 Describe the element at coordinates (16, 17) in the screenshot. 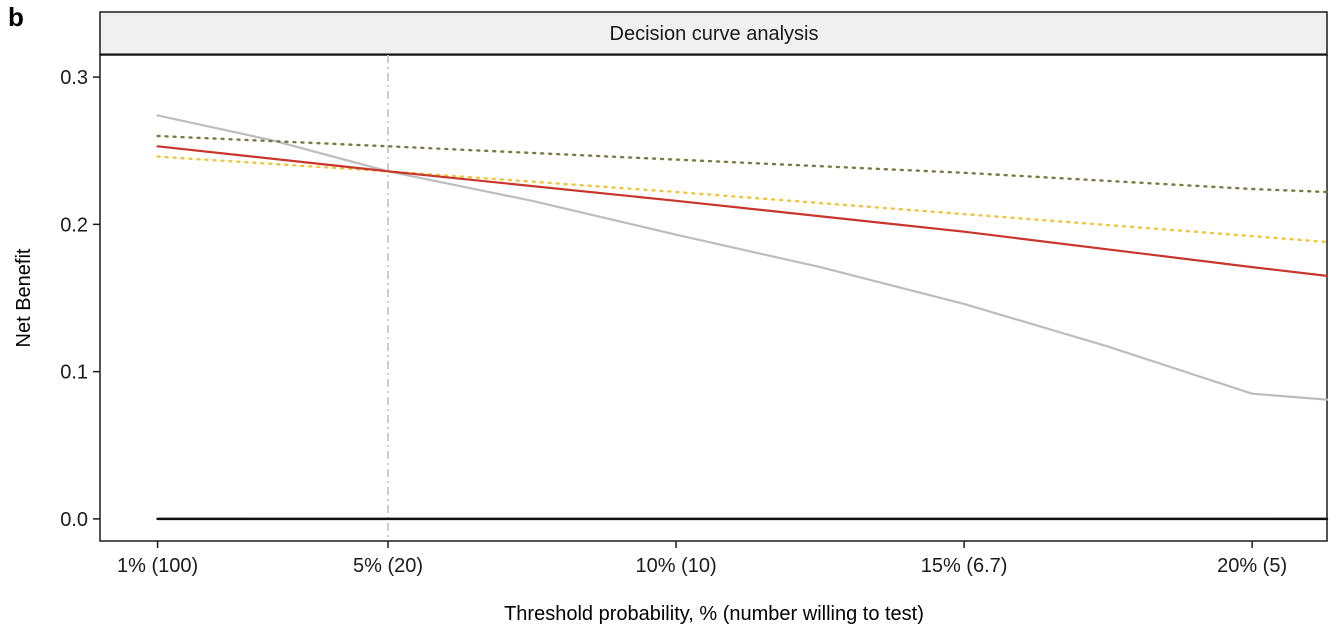

I see `panel-label: b` at that location.